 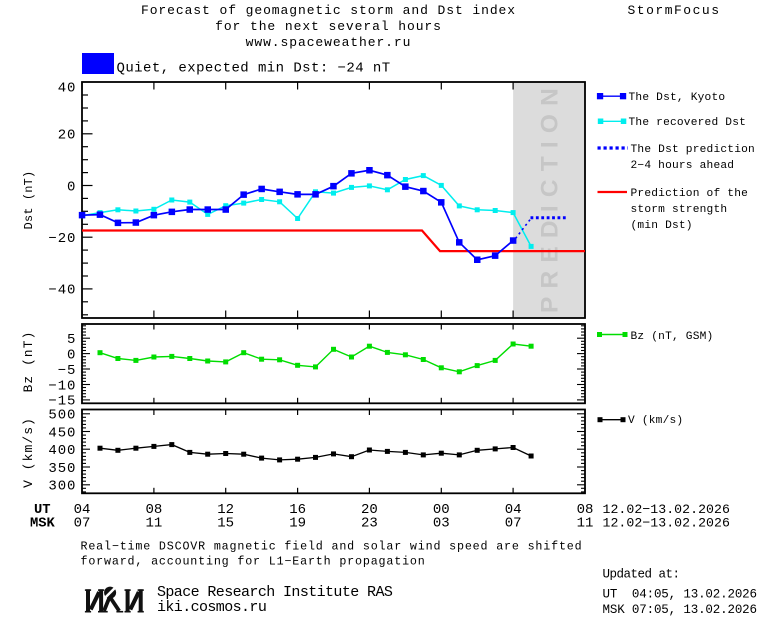 What do you see at coordinates (62, 416) in the screenshot?
I see `svg-text: 500` at bounding box center [62, 416].